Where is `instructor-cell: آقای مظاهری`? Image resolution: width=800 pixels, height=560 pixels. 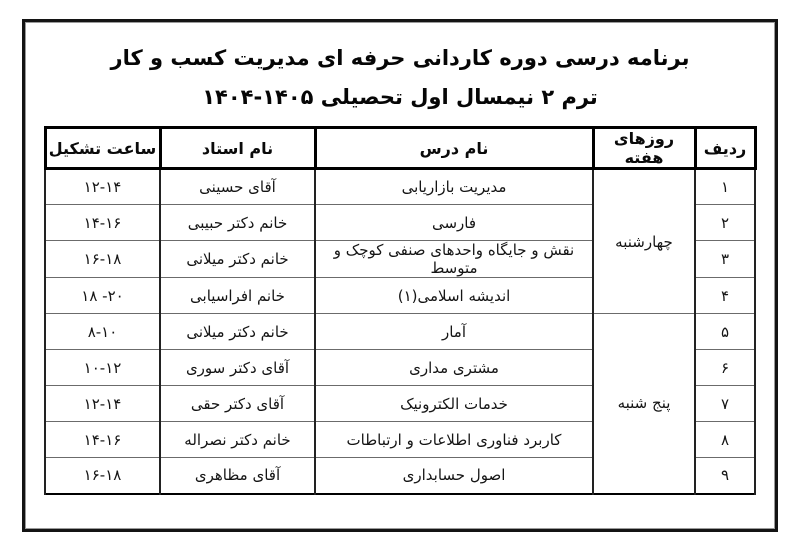
instructor-cell: آقای مظاهری is located at coordinates (237, 475).